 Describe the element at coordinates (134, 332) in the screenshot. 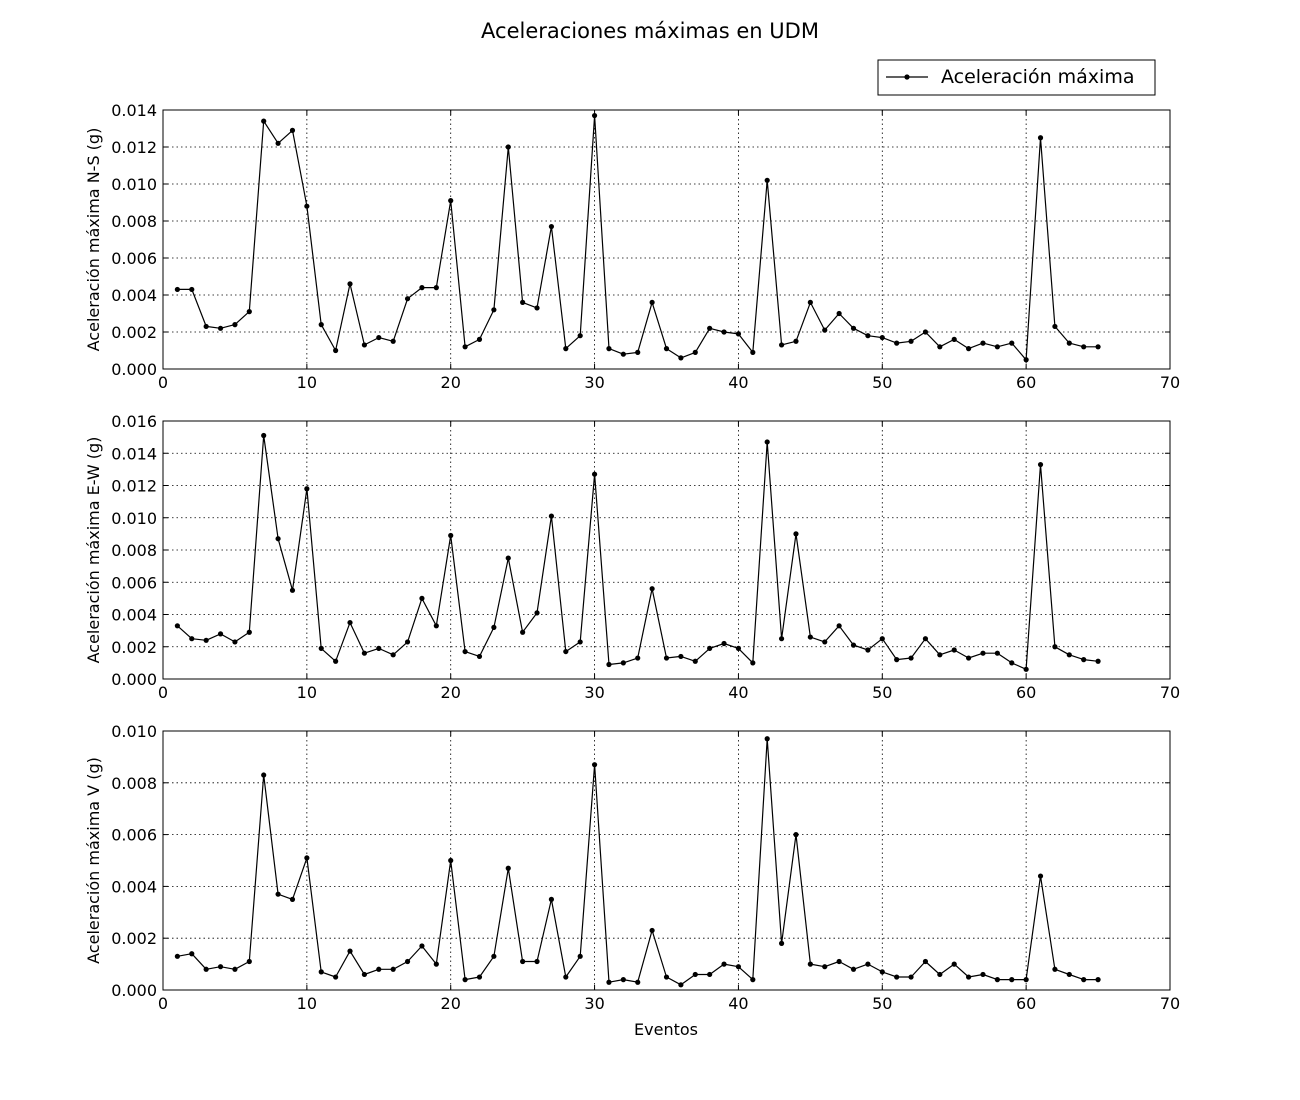

I see `y-tick-label: 0.002` at that location.